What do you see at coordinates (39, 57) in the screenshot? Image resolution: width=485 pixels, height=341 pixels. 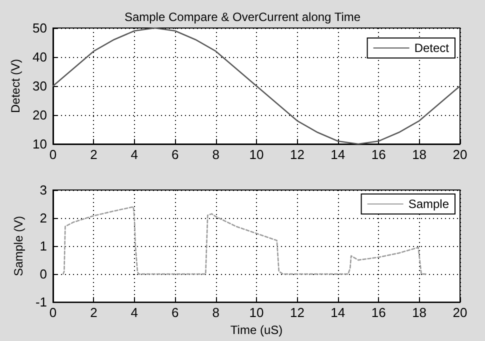 I see `y-tick-label: 40` at bounding box center [39, 57].